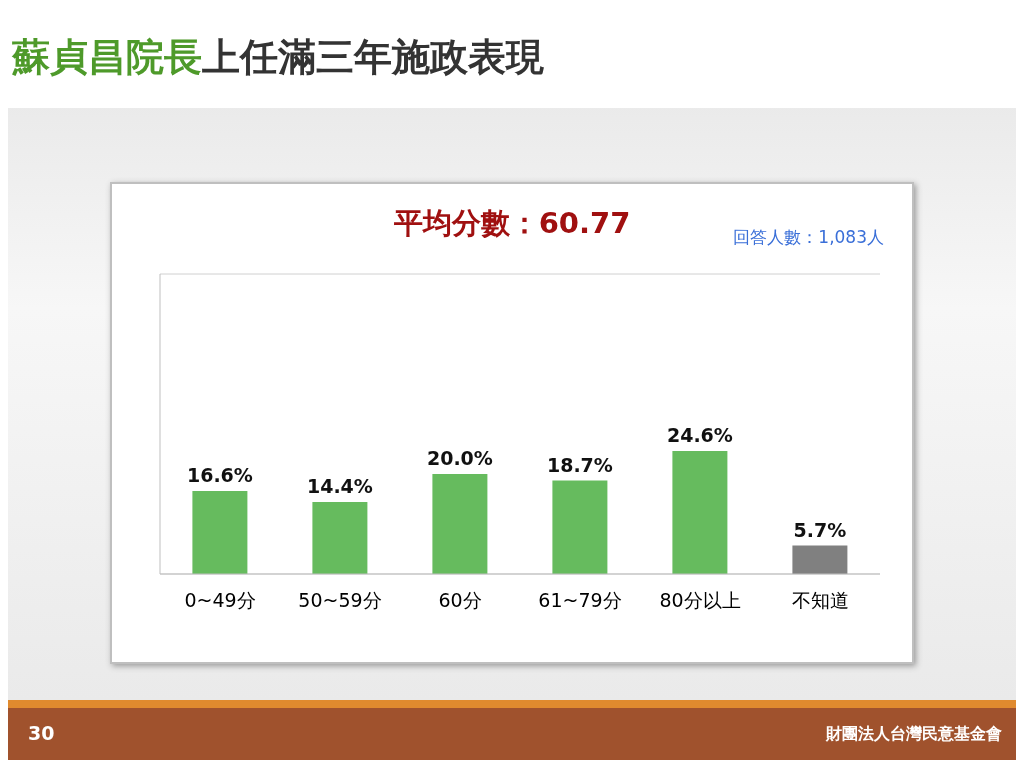 This screenshot has height=768, width=1024. What do you see at coordinates (808, 237) in the screenshot?
I see `text: 回答人數：1,083人` at bounding box center [808, 237].